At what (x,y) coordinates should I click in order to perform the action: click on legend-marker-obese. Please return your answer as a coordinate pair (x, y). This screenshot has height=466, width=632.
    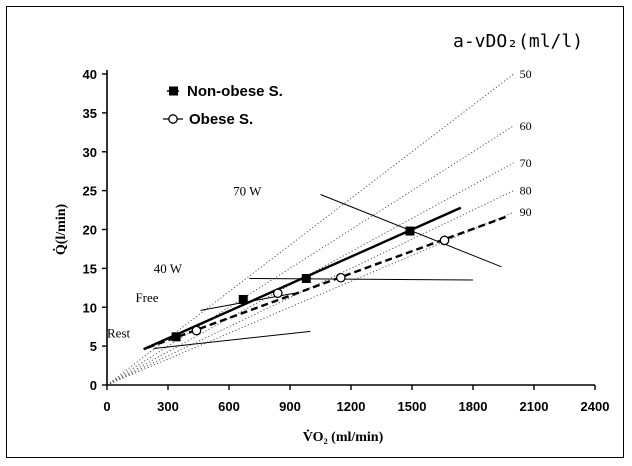
    Looking at the image, I should click on (173, 119).